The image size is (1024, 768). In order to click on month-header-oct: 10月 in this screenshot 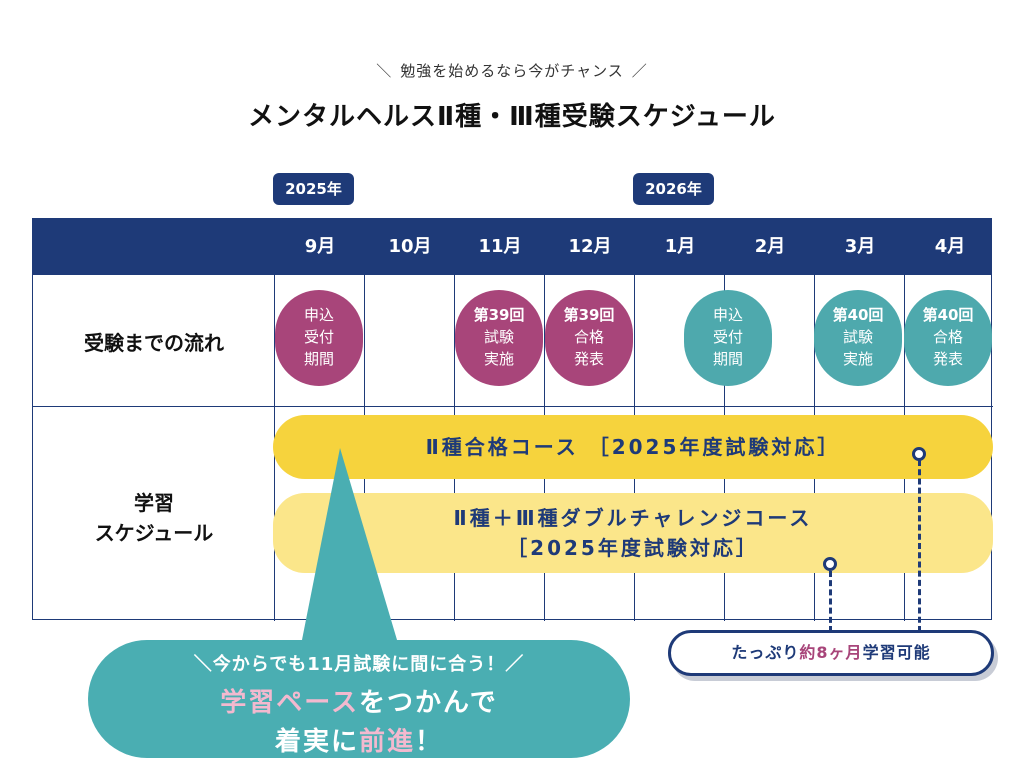, I will do `click(410, 246)`.